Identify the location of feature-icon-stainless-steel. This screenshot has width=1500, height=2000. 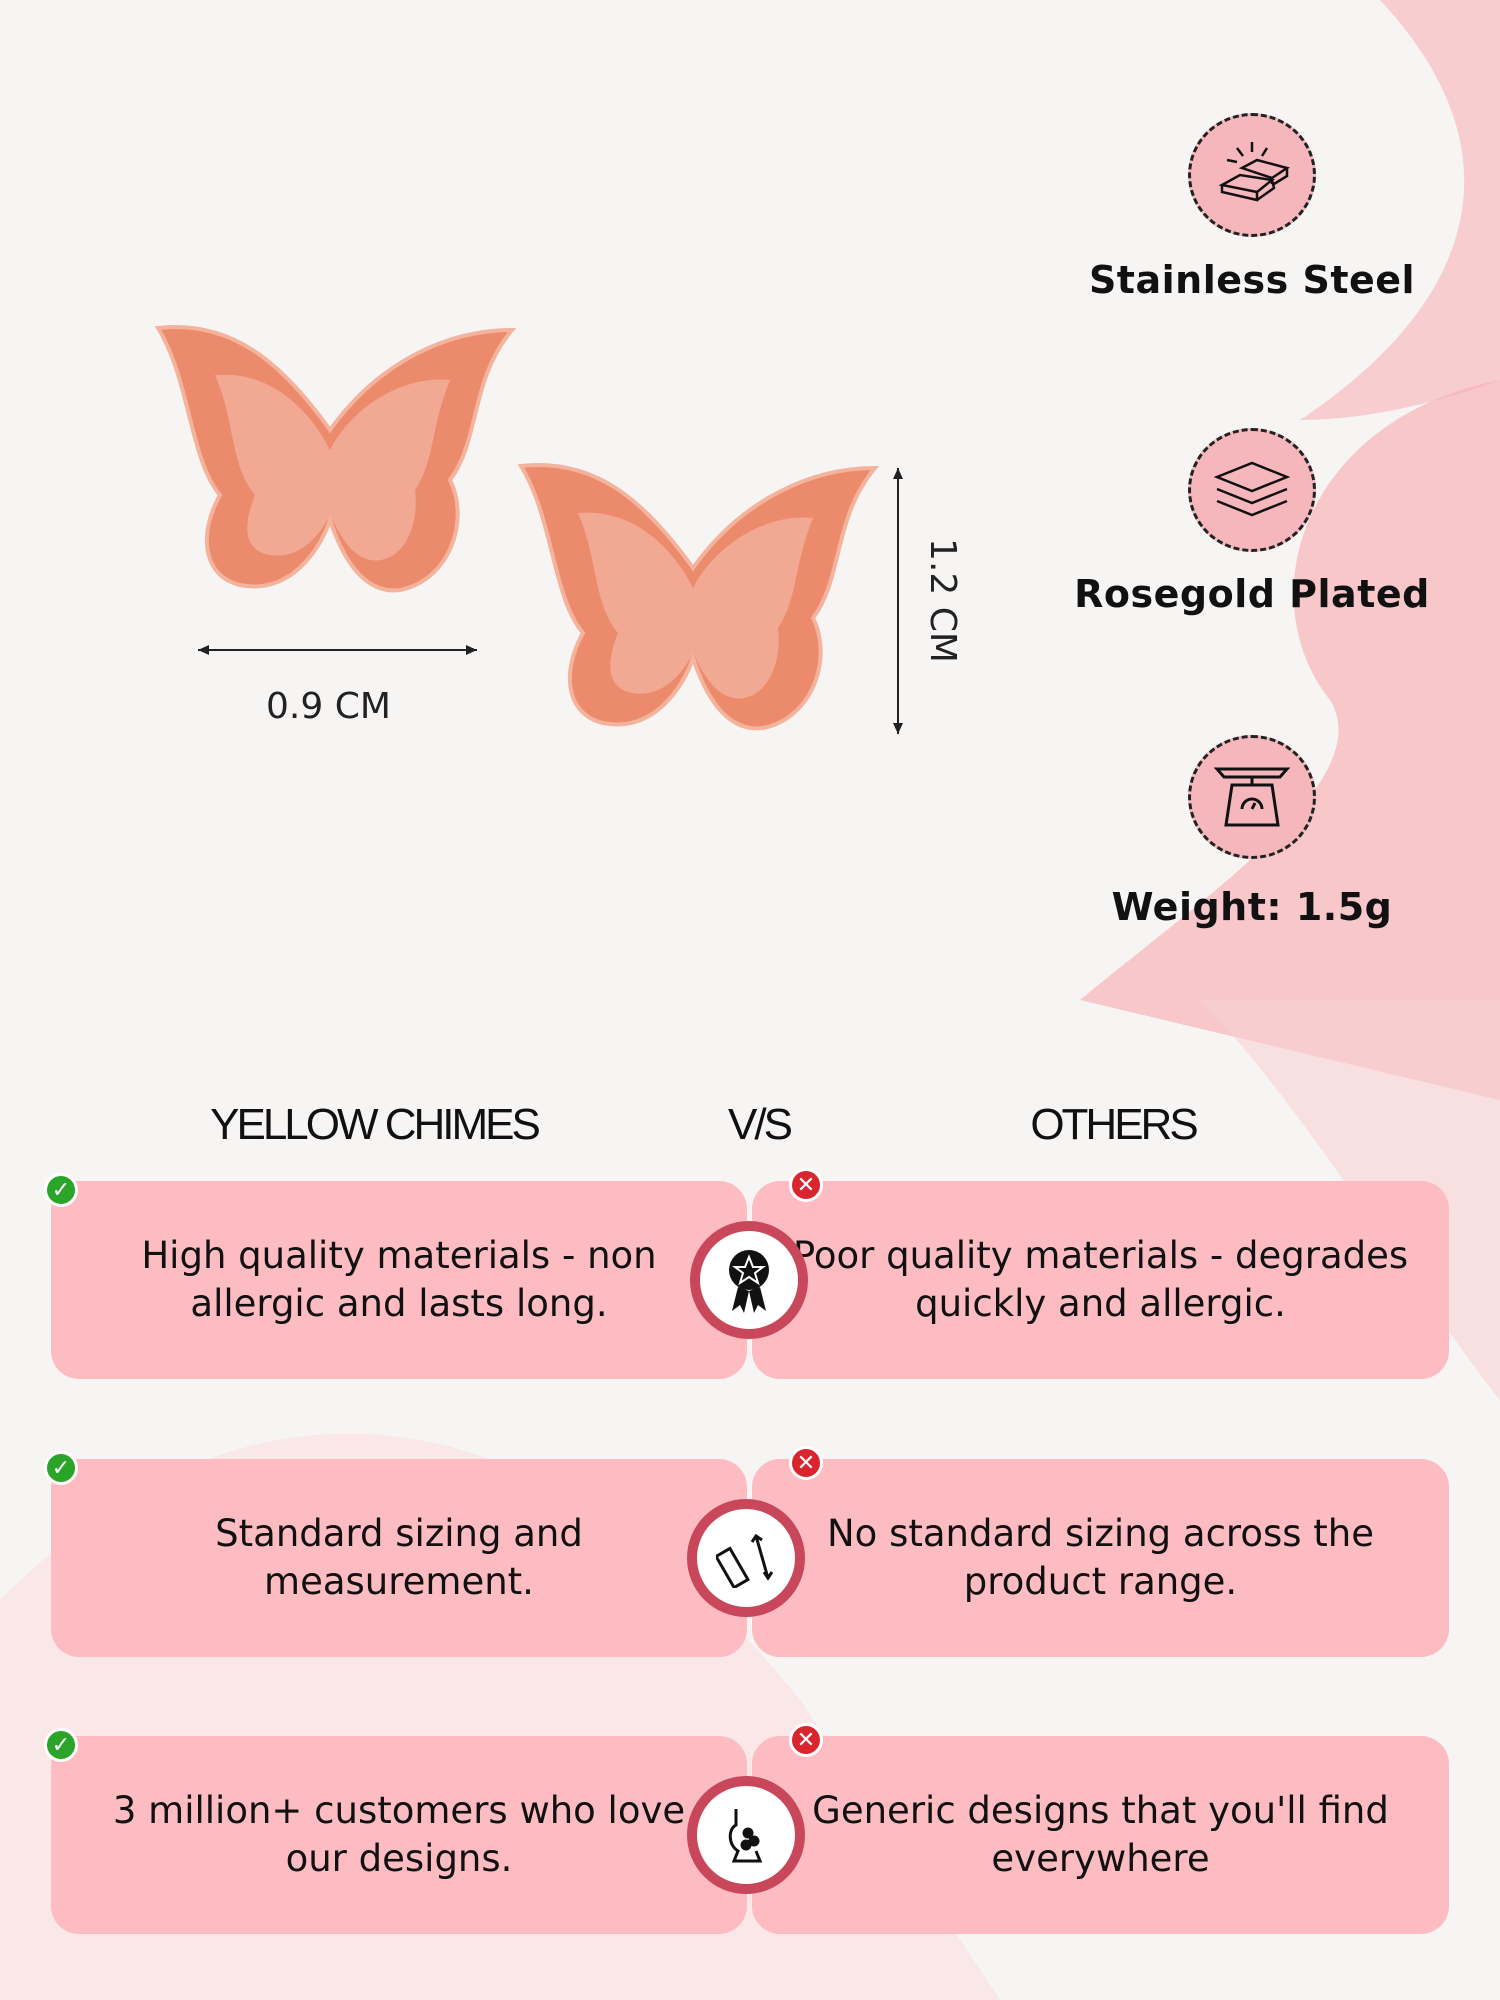
(1252, 175).